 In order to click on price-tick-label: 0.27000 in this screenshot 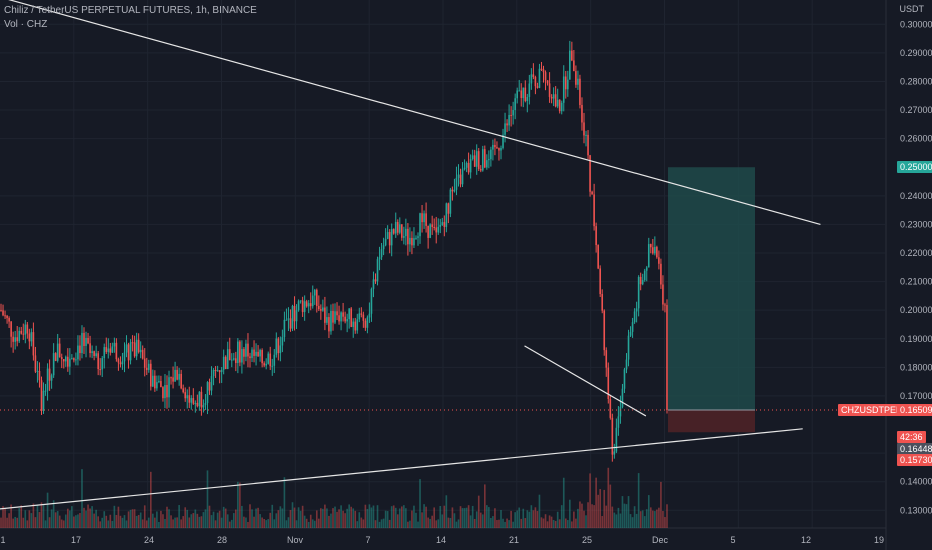, I will do `click(916, 110)`.